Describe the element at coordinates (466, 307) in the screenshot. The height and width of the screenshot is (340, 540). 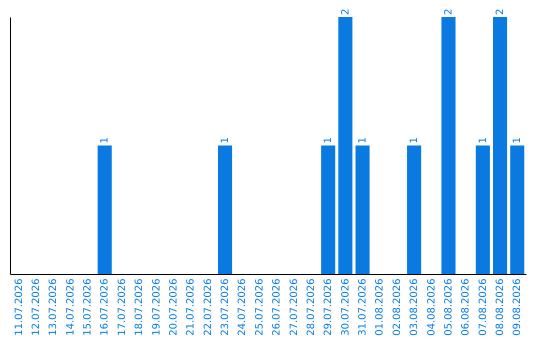
I see `x-tick-label: 06.08.2026` at that location.